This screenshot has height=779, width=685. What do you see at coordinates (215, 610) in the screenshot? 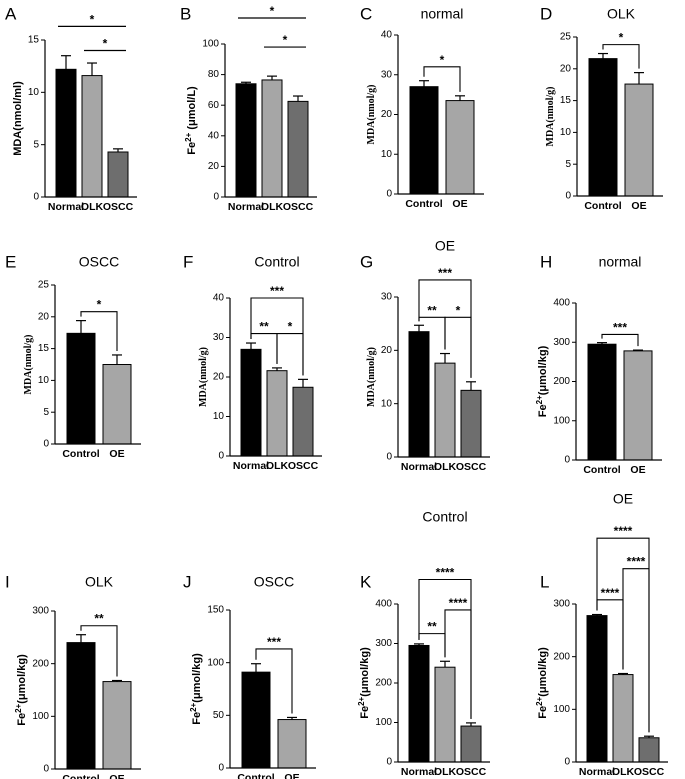
I see `y-tick-label: 150` at bounding box center [215, 610].